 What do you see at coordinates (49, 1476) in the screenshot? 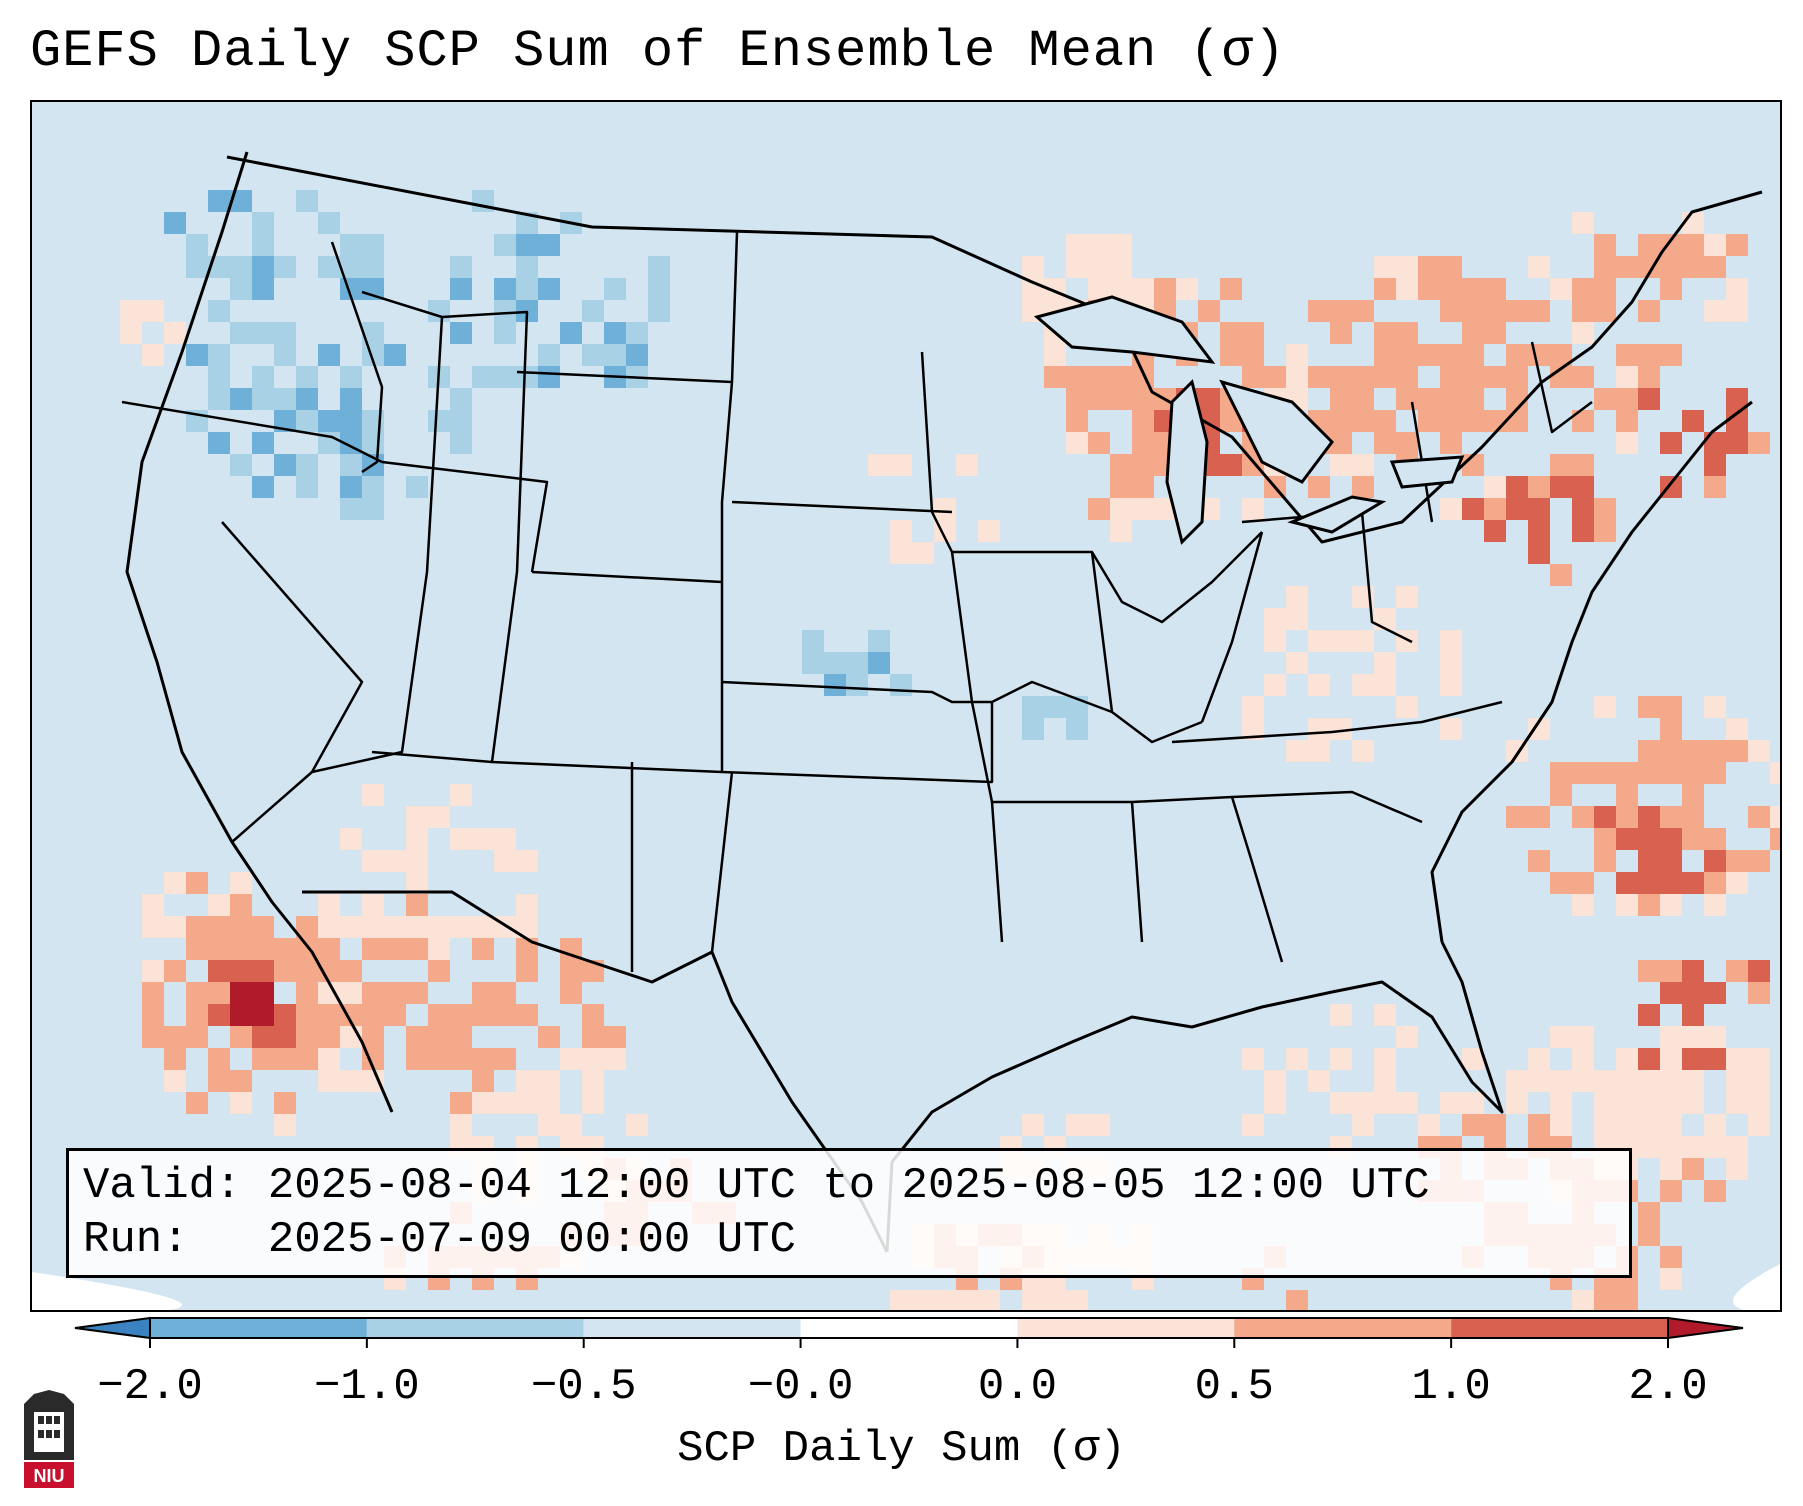
I see `niu-logo-text: NIU` at bounding box center [49, 1476].